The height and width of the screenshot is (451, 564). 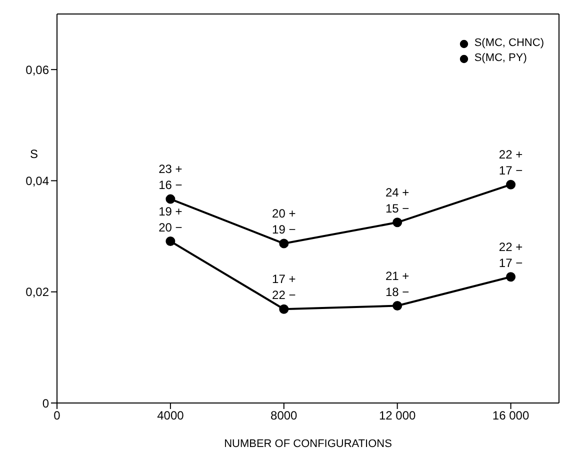 What do you see at coordinates (397, 283) in the screenshot?
I see `annotation: 21 + 18 −` at bounding box center [397, 283].